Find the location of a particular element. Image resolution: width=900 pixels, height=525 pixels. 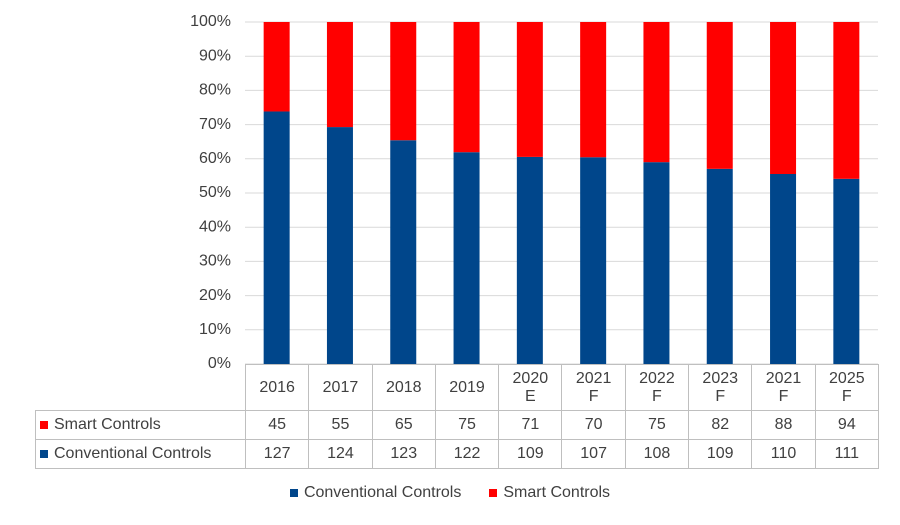

value-cell: 127 is located at coordinates (277, 454).